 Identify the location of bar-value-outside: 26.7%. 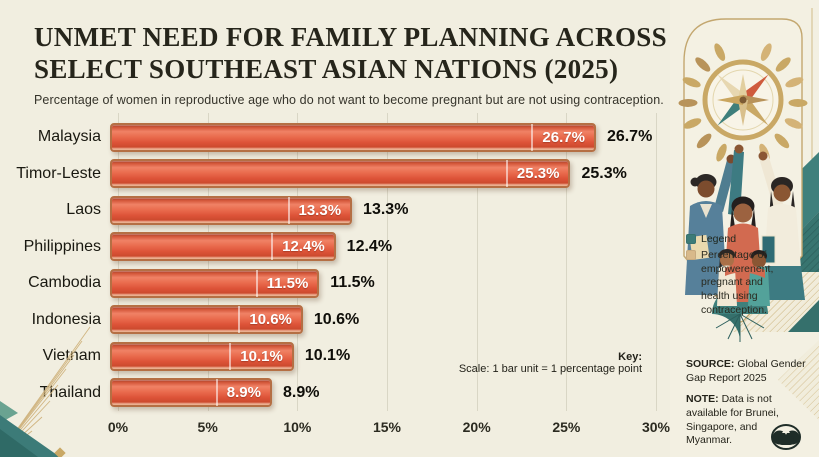
(629, 137).